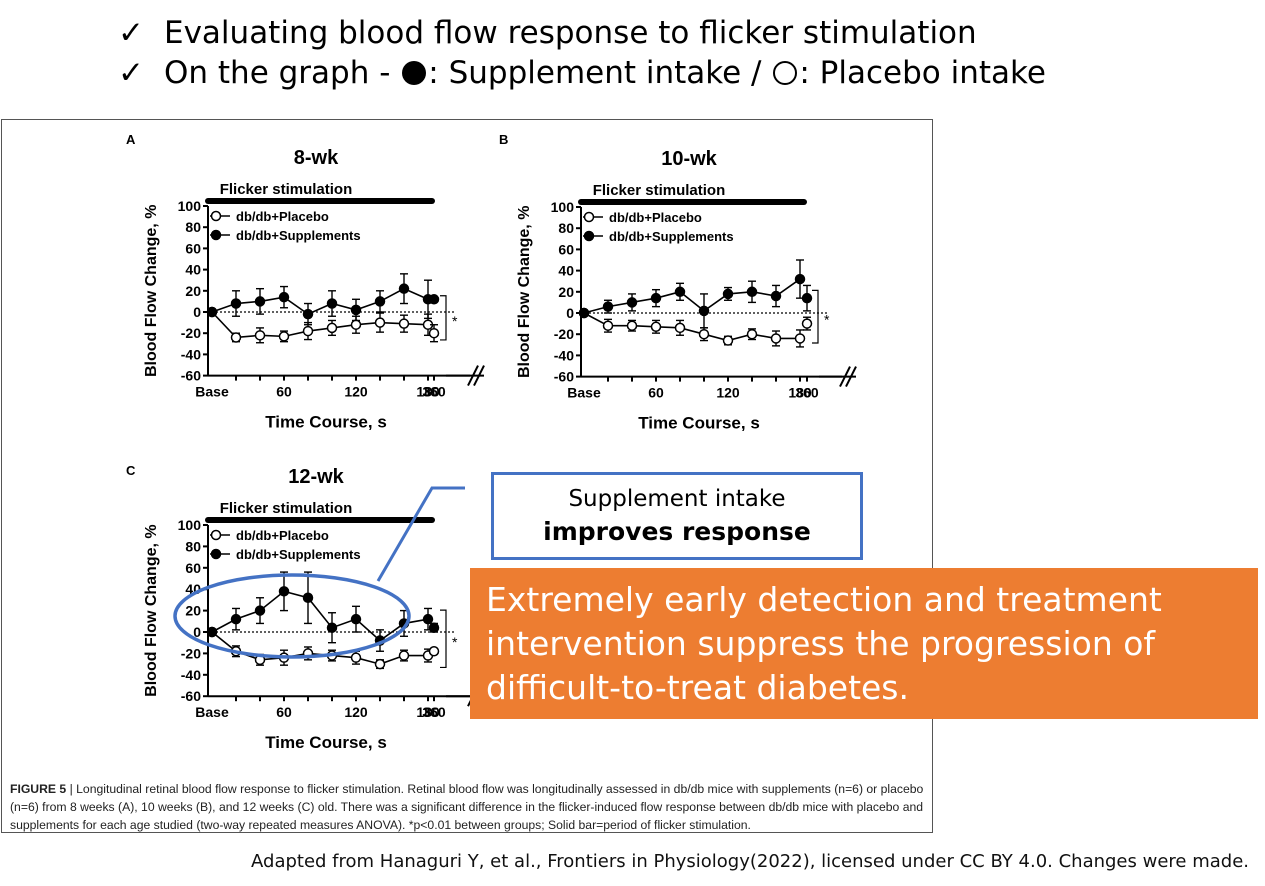 The width and height of the screenshot is (1265, 886). I want to click on y-tick-label: -20, so click(191, 653).